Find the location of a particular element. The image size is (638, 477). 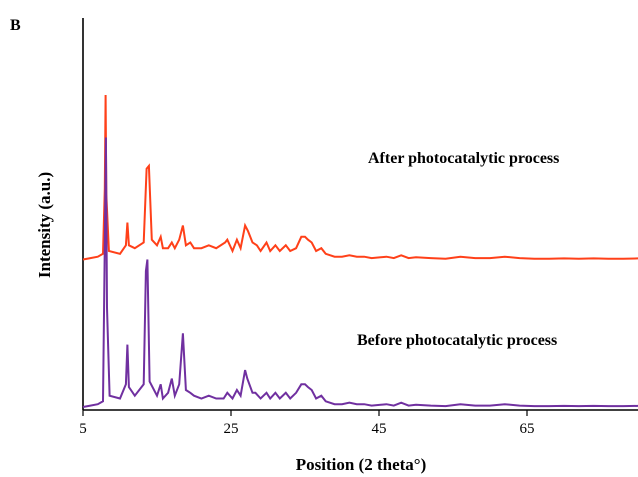

annotation-after: After photocatalytic process is located at coordinates (463, 158).